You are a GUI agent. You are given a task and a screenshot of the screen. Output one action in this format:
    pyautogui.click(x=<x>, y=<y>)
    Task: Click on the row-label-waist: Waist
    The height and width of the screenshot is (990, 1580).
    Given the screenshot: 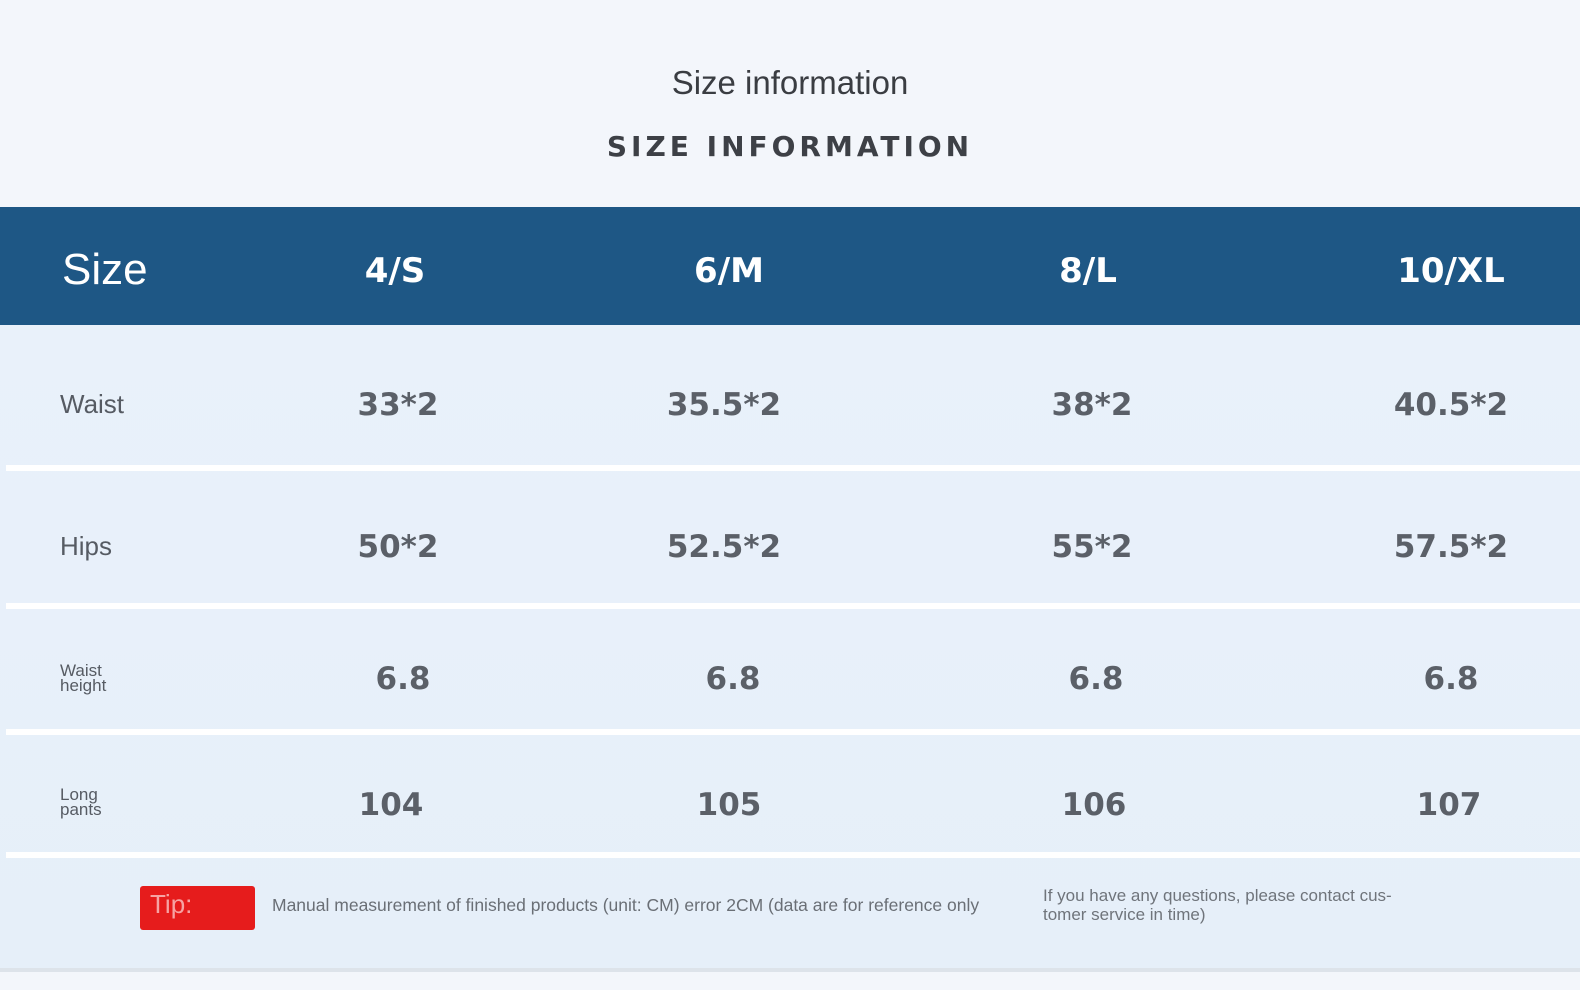 What is the action you would take?
    pyautogui.click(x=92, y=404)
    